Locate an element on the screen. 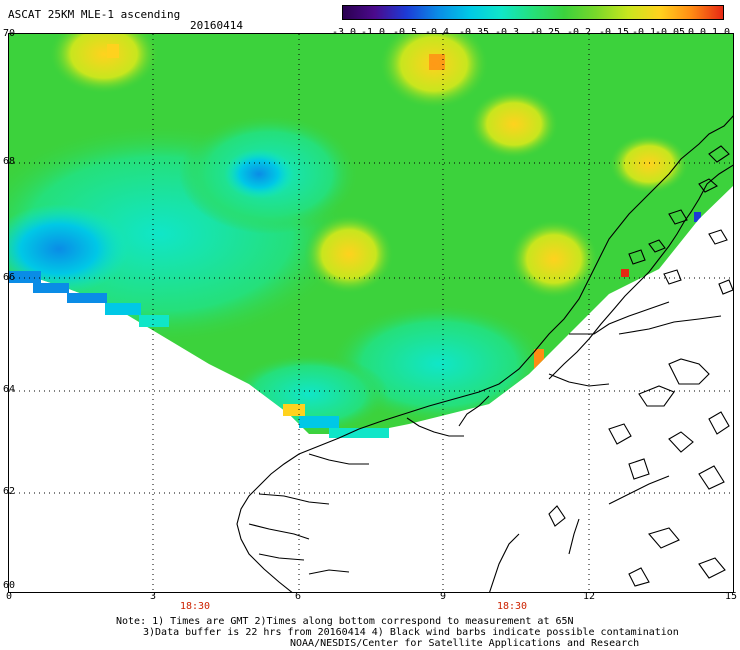 The width and height of the screenshot is (740, 650). lon-label: 9 is located at coordinates (443, 596).